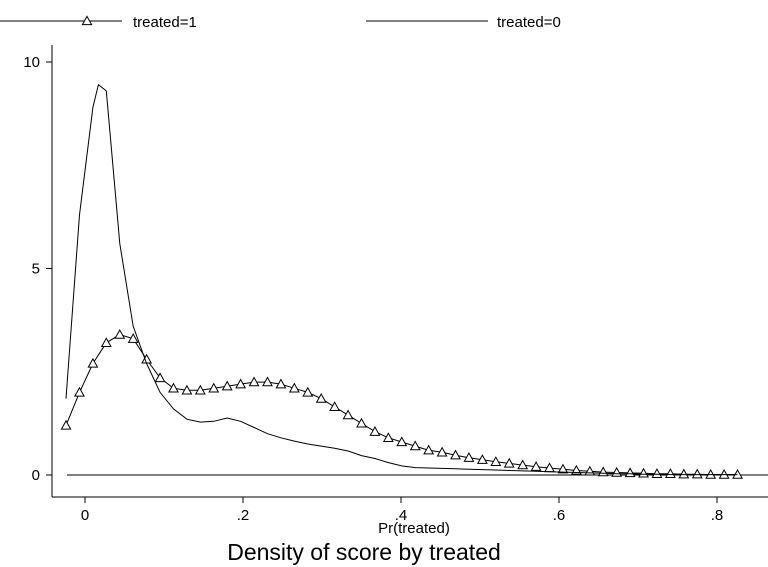  Describe the element at coordinates (31, 62) in the screenshot. I see `y-tick-label: 10` at that location.